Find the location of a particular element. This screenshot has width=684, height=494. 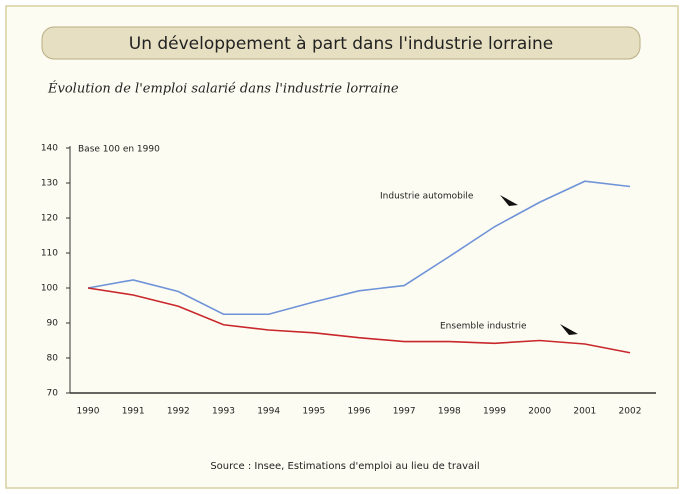

series-line is located at coordinates (359, 320).